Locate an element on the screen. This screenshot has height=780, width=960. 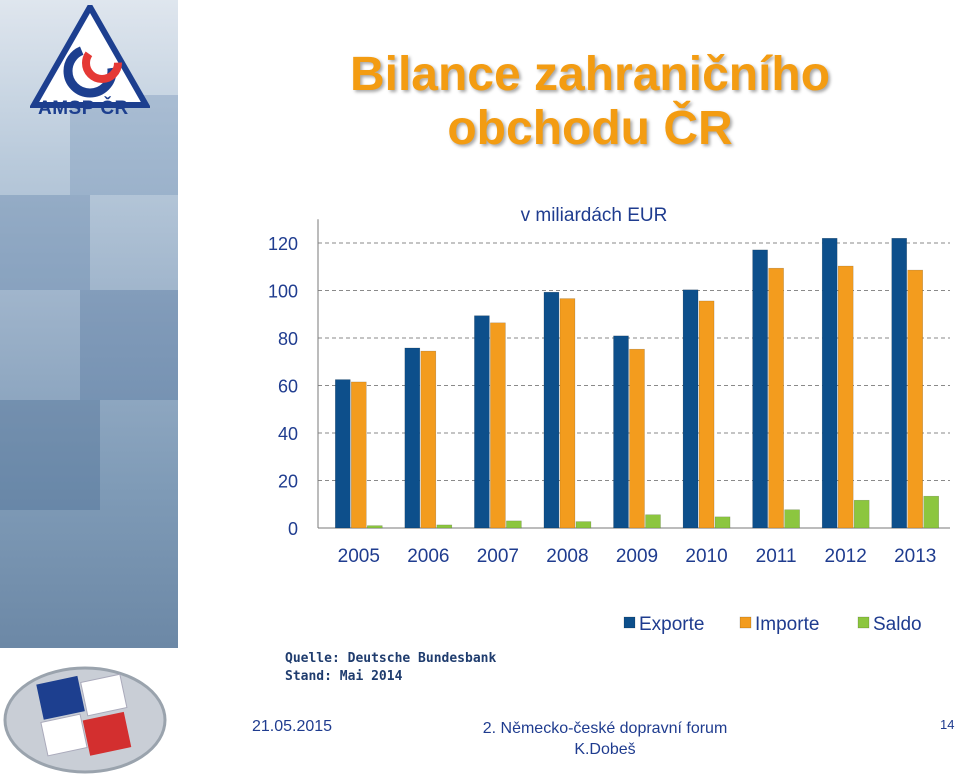
title-line-1: Bilance zahraničního is located at coordinates (590, 74).